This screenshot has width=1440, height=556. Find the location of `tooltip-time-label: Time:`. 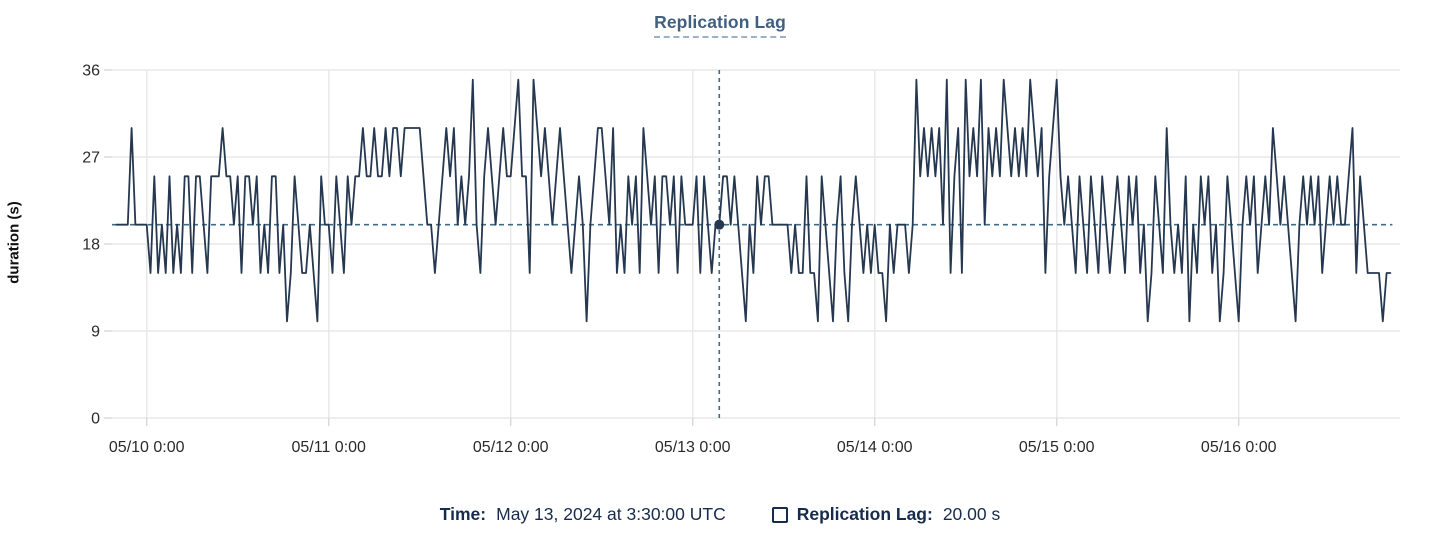

tooltip-time-label: Time: is located at coordinates (463, 514).